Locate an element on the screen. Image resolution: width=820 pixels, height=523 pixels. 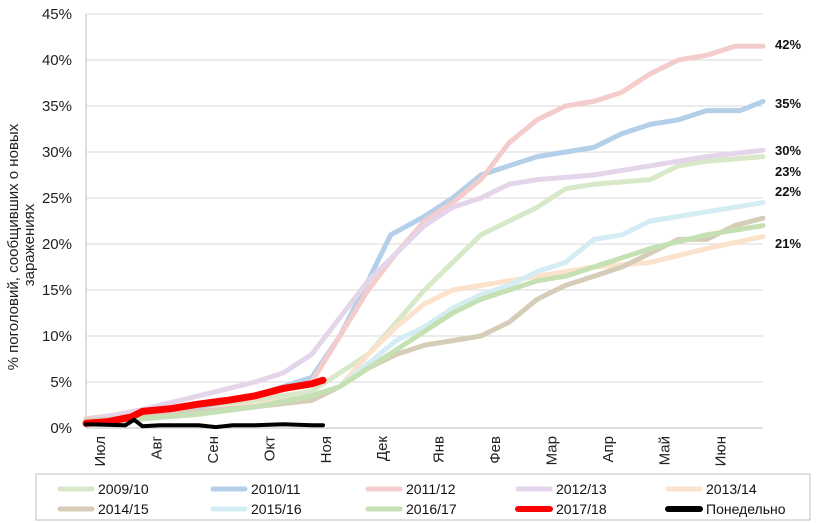
end-label: 35% is located at coordinates (788, 103).